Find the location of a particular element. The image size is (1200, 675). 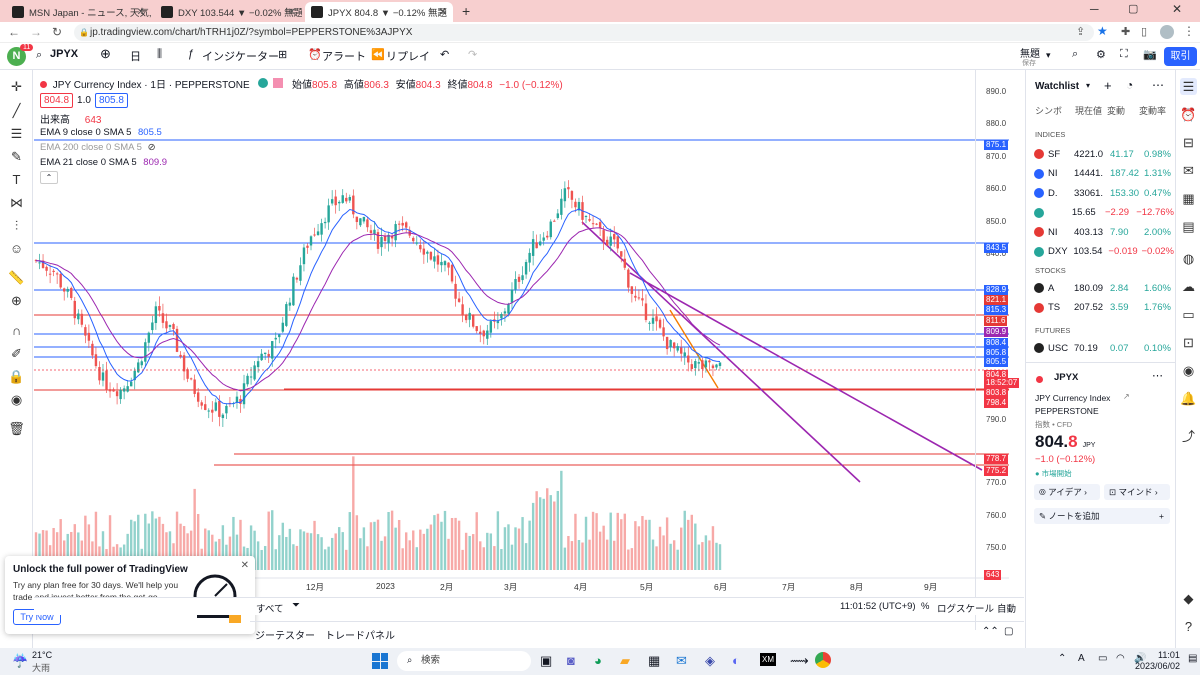

trade-button: 取引 is located at coordinates (1180, 56).